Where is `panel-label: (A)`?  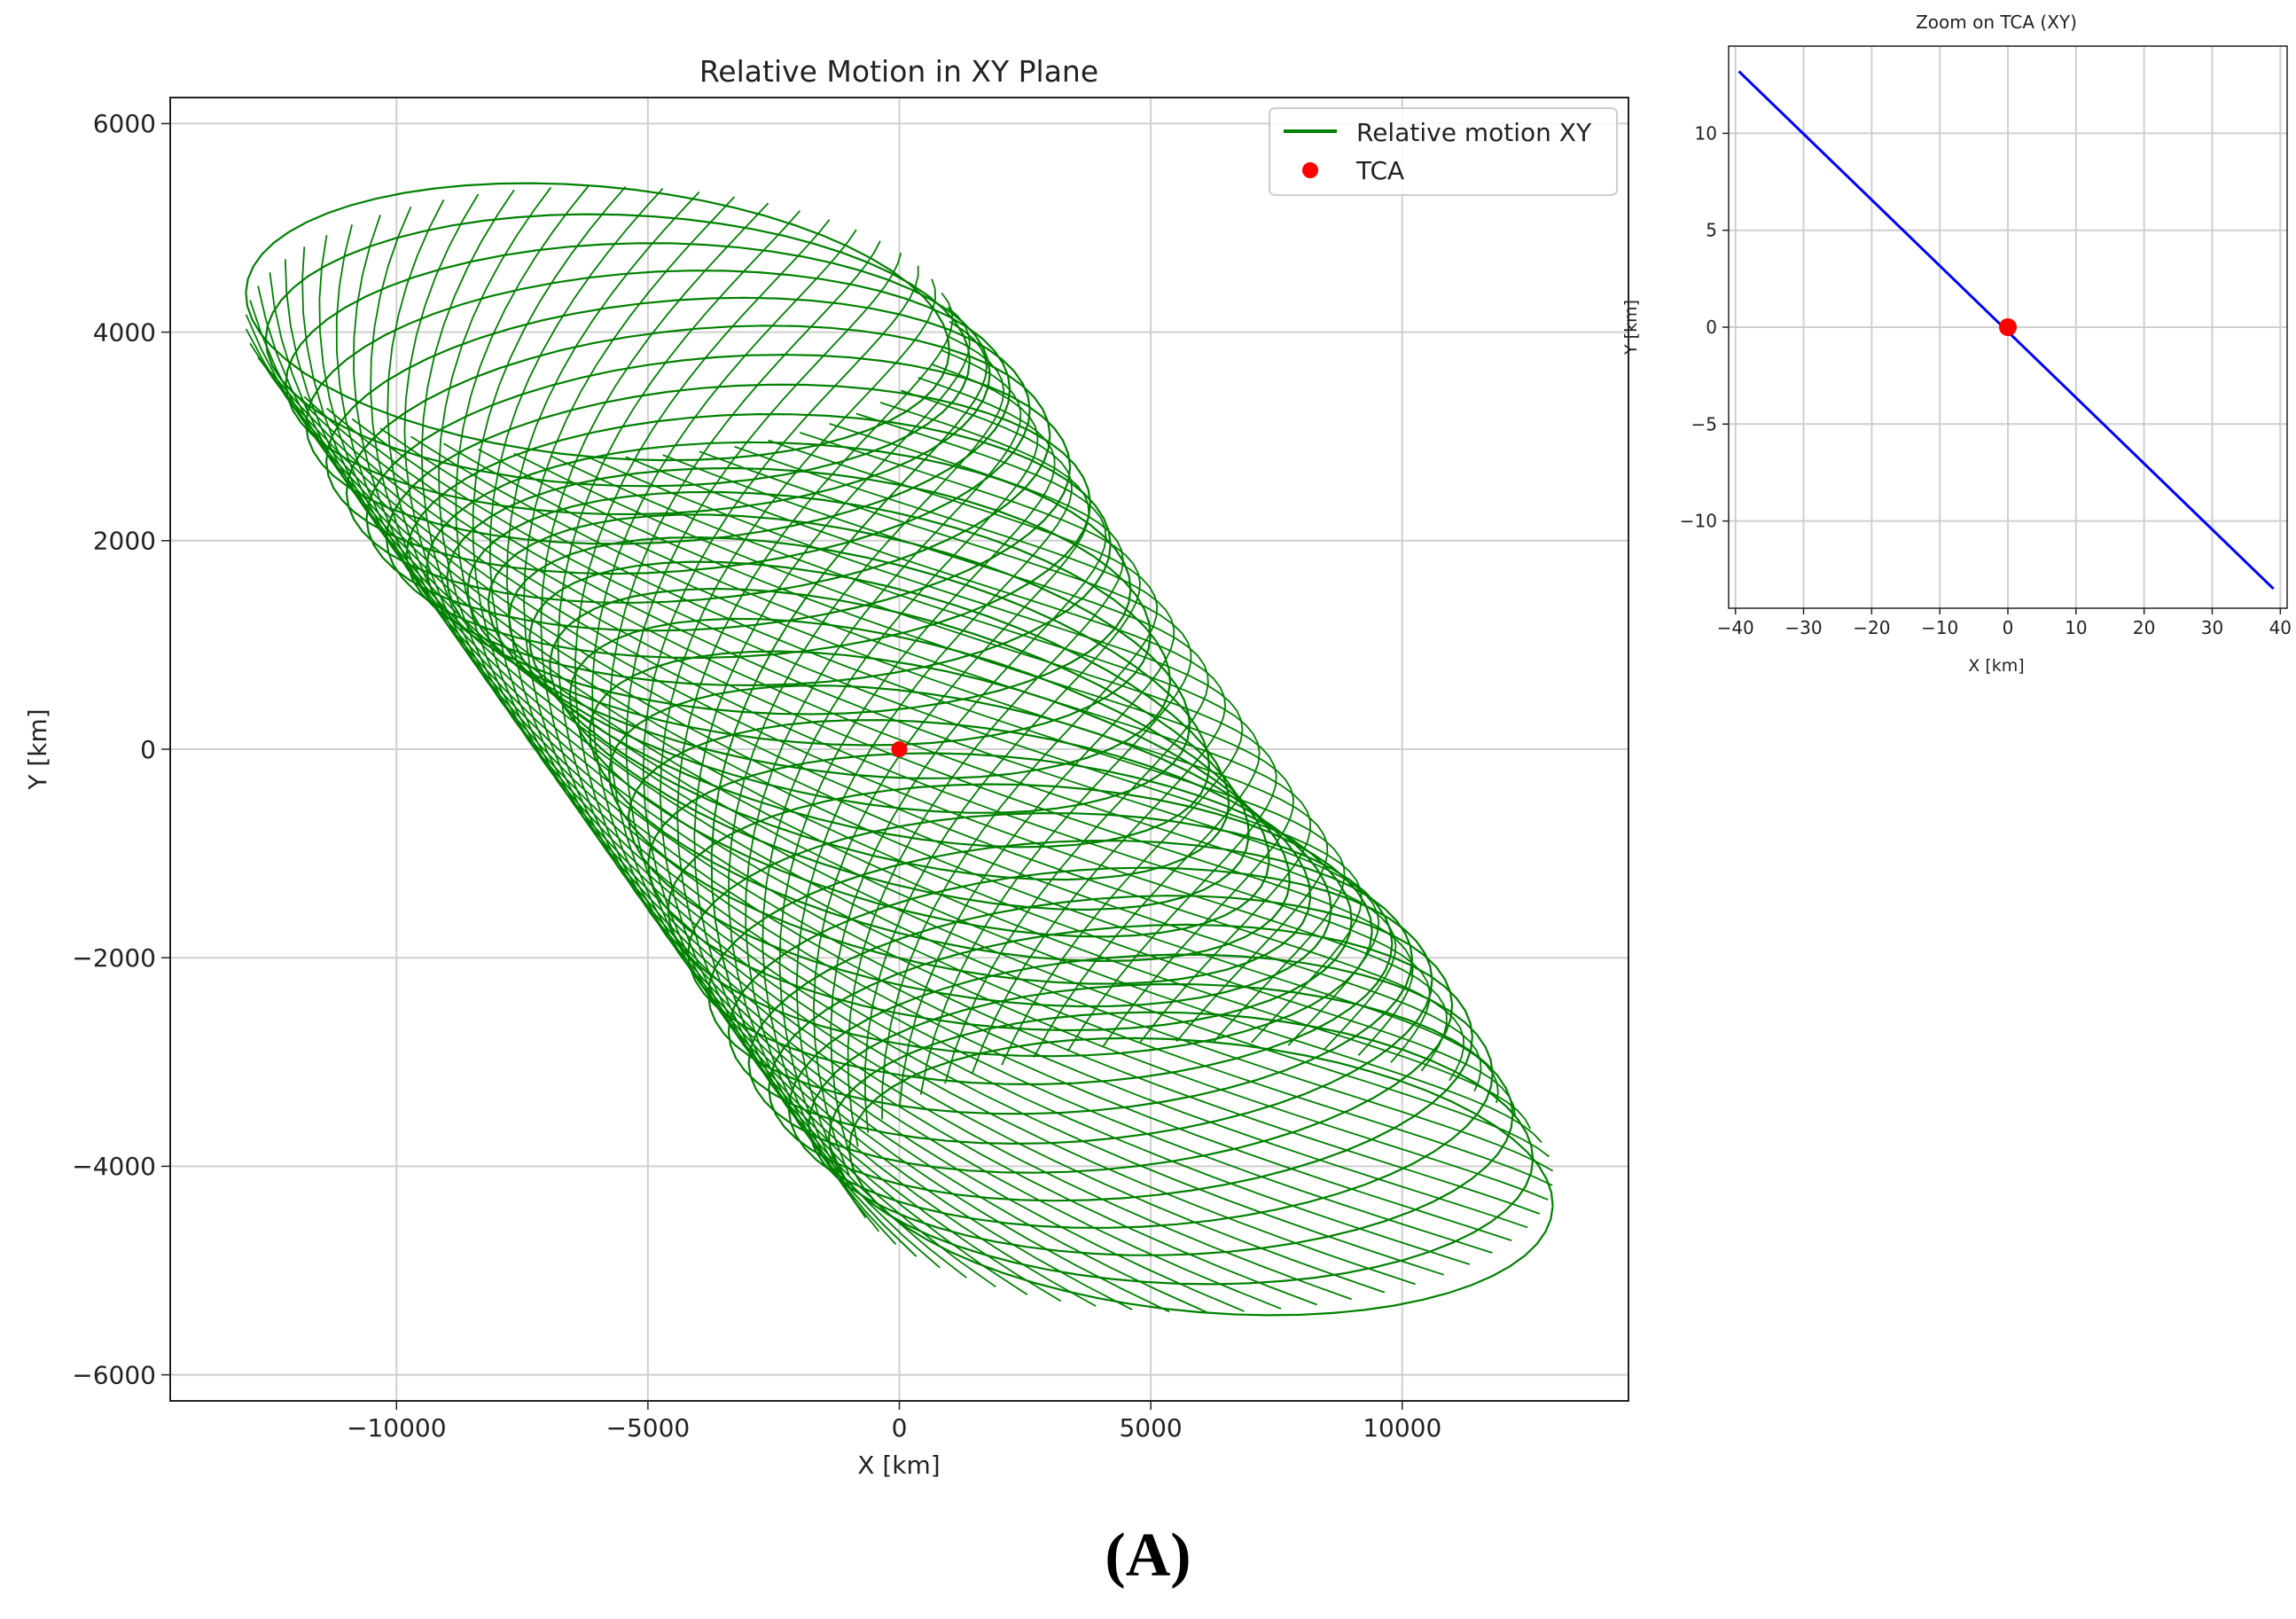
panel-label: (A) is located at coordinates (1148, 1556).